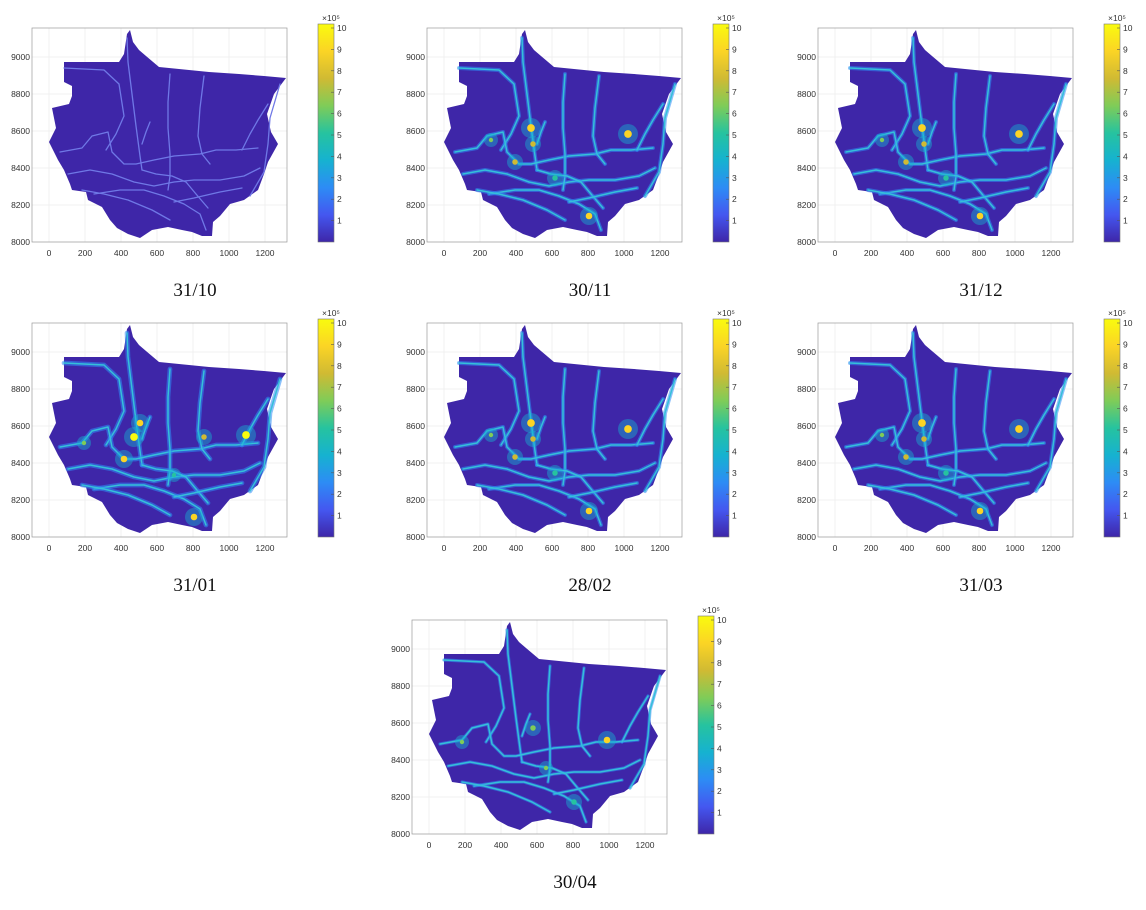 This screenshot has height=910, width=1146. Describe the element at coordinates (721, 428) in the screenshot. I see `colorbar` at that location.